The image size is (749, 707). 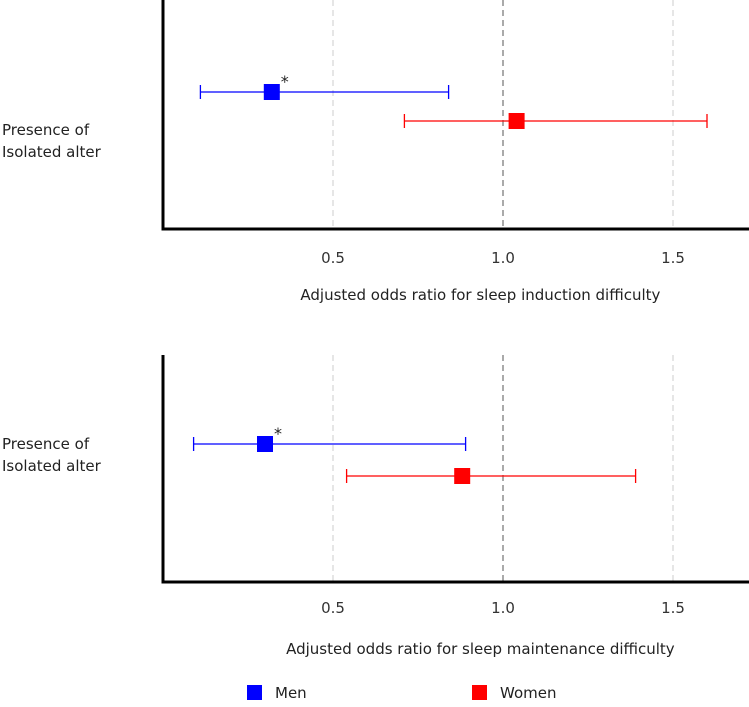 I want to click on legend-swatch-men, so click(x=254, y=692).